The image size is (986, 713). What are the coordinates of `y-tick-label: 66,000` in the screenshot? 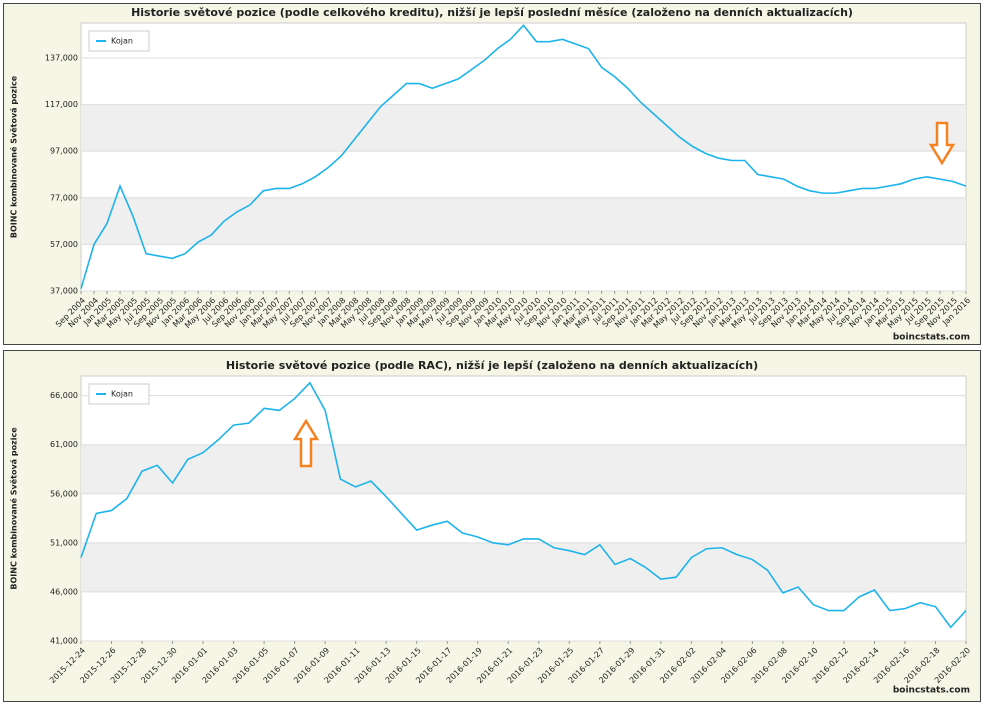 It's located at (64, 395).